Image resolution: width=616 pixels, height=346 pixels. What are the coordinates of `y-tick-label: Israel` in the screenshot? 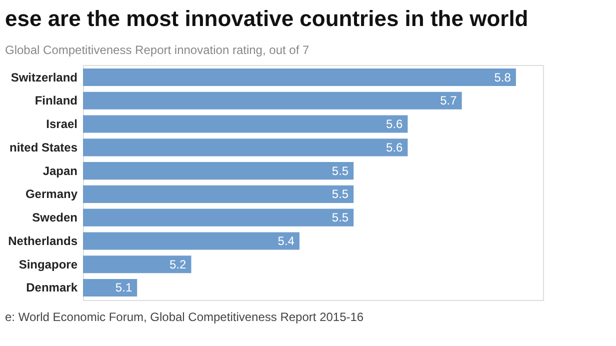 It's located at (62, 124).